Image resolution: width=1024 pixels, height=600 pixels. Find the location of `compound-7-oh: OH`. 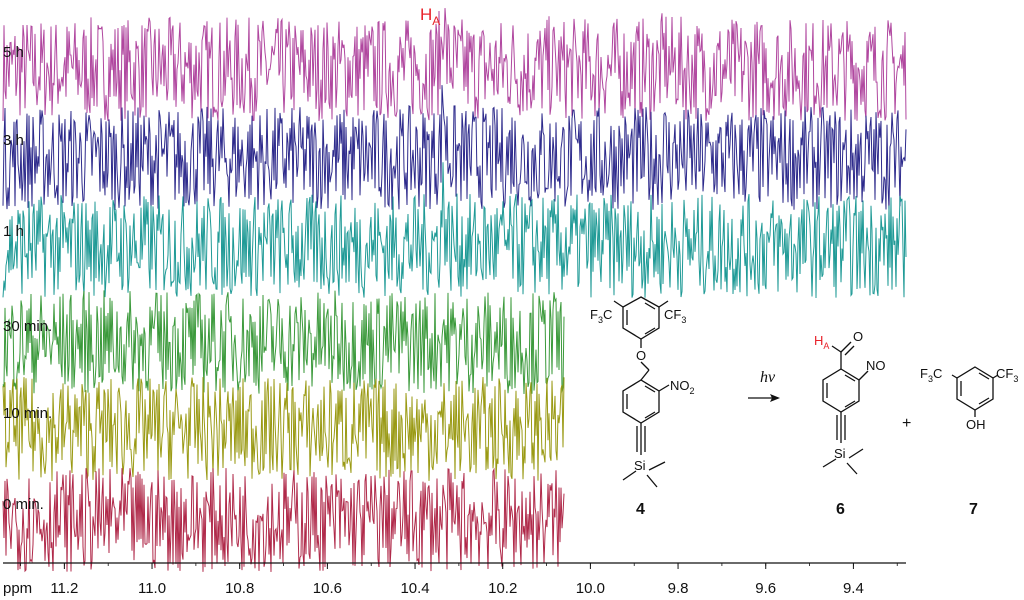

compound-7-oh: OH is located at coordinates (976, 424).